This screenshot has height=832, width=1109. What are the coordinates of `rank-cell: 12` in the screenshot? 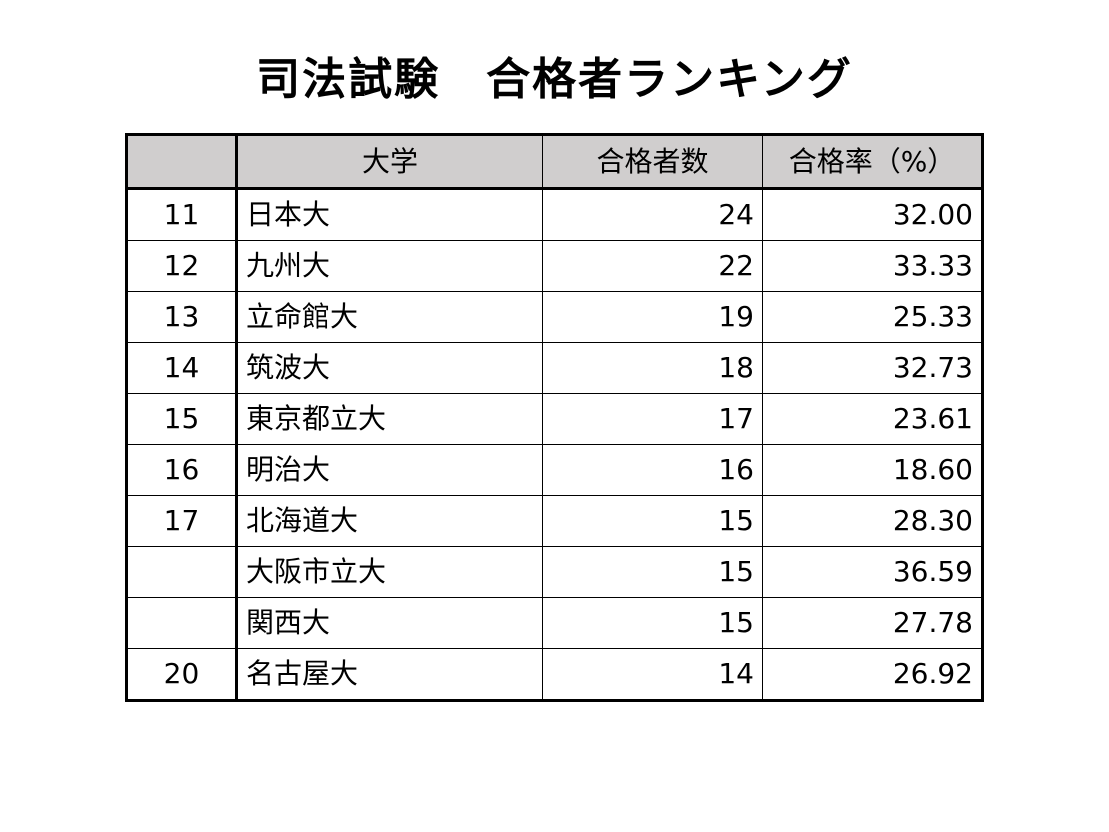 It's located at (182, 266).